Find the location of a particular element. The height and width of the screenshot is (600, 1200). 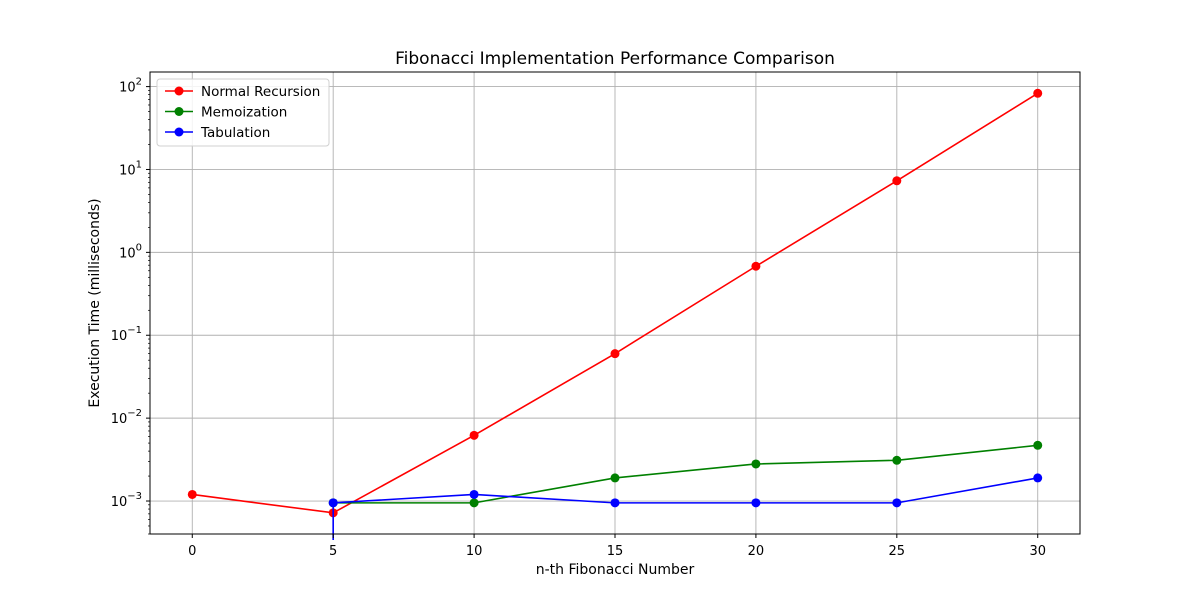

y-tick-label: 10⁻³ is located at coordinates (126, 500).